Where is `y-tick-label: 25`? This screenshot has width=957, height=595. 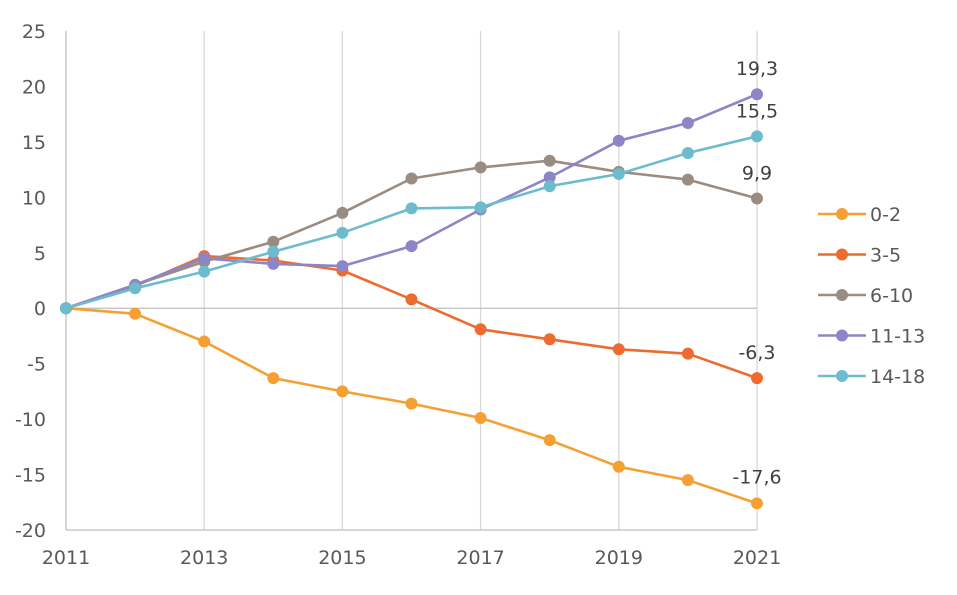 y-tick-label: 25 is located at coordinates (34, 32).